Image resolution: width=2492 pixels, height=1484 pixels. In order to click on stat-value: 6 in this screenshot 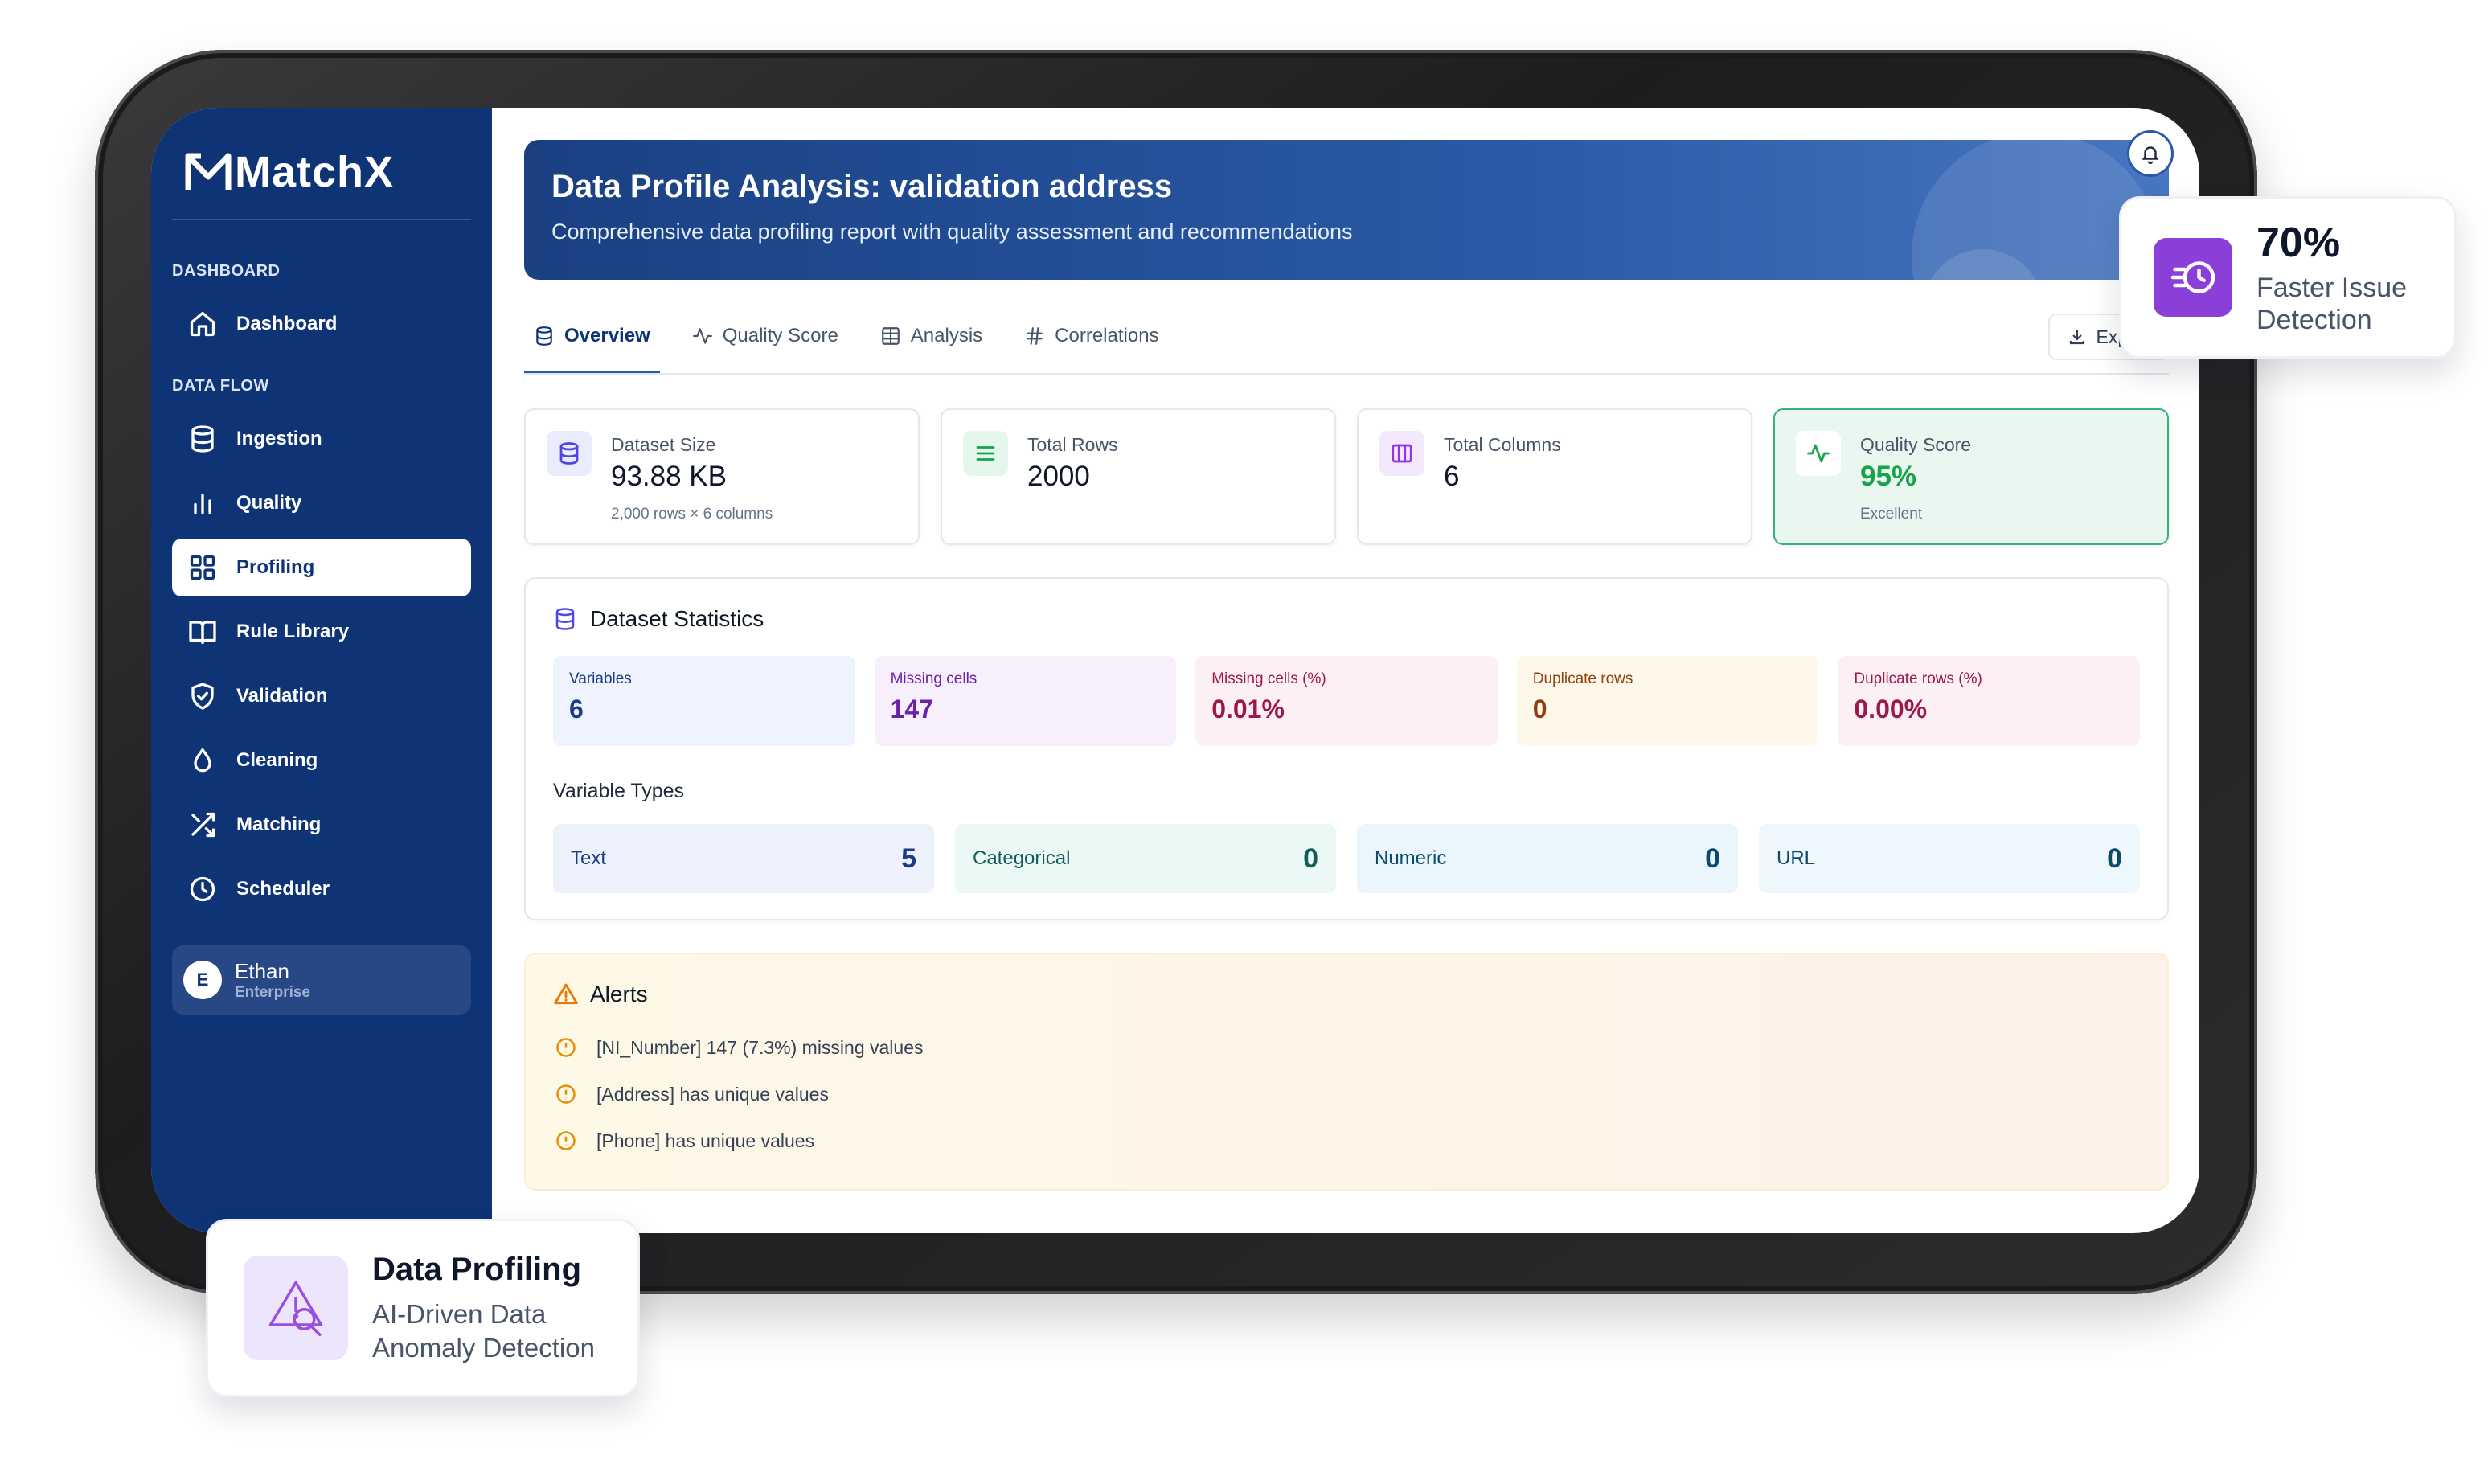, I will do `click(576, 710)`.